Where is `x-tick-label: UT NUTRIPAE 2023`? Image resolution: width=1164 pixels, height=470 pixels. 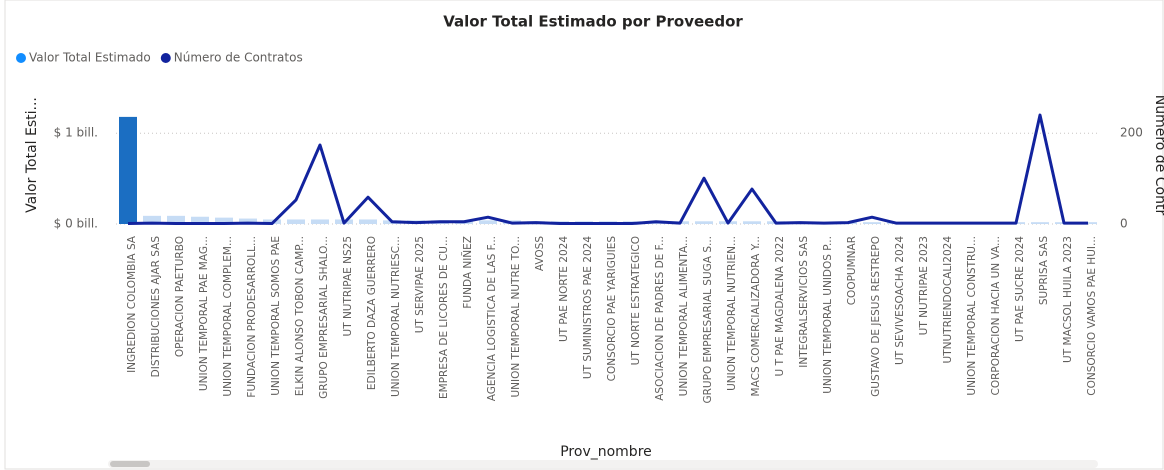
x-tick-label: UT NUTRIPAE 2023 is located at coordinates (924, 285).